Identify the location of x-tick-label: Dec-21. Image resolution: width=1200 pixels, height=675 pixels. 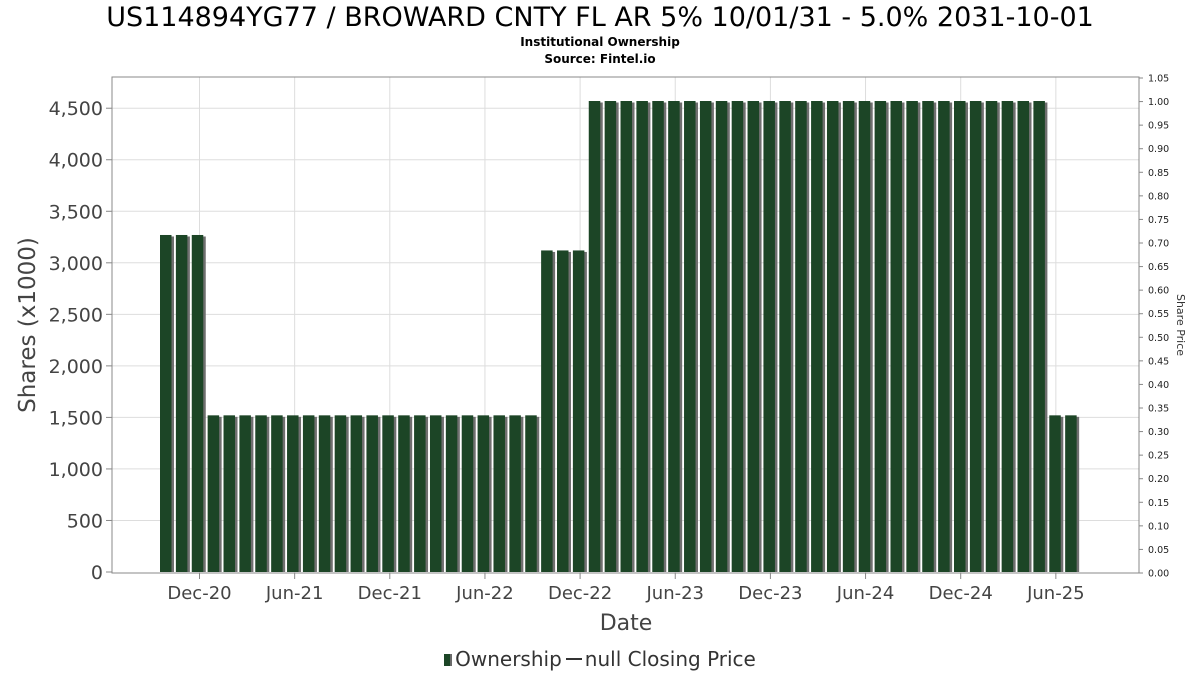
(390, 593).